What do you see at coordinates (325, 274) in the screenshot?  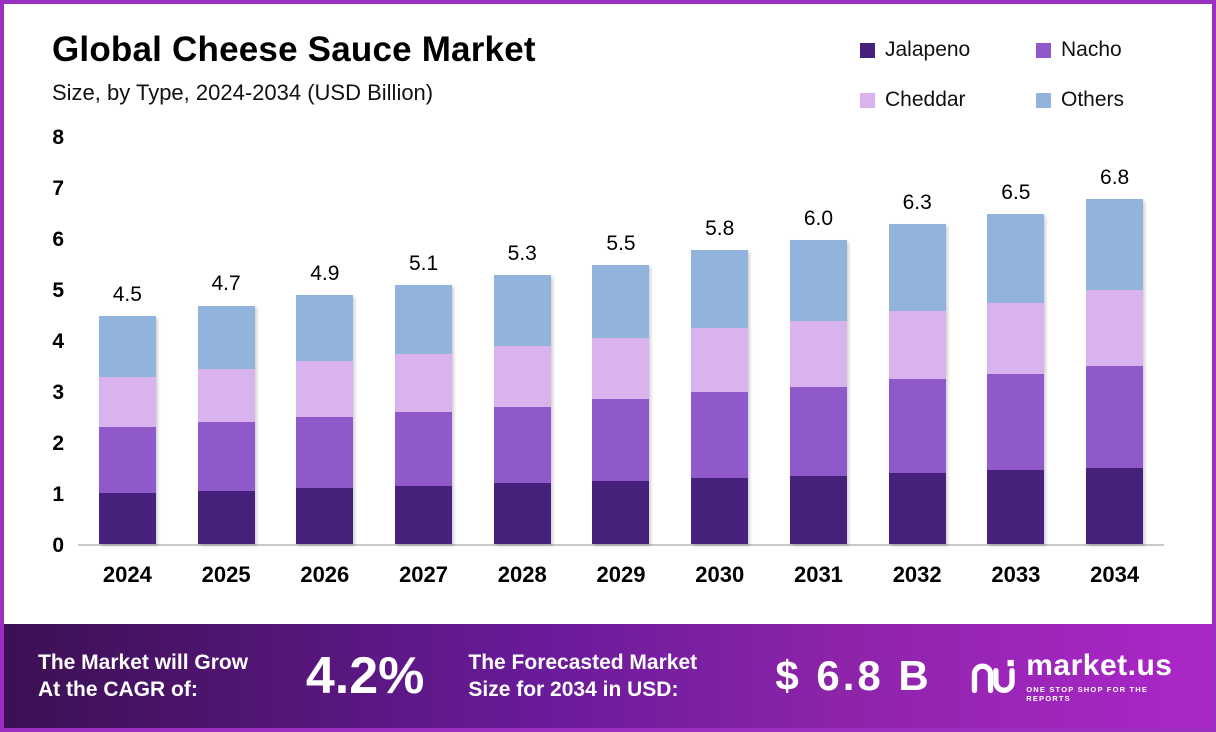 I see `bar-total-label: 4.9` at bounding box center [325, 274].